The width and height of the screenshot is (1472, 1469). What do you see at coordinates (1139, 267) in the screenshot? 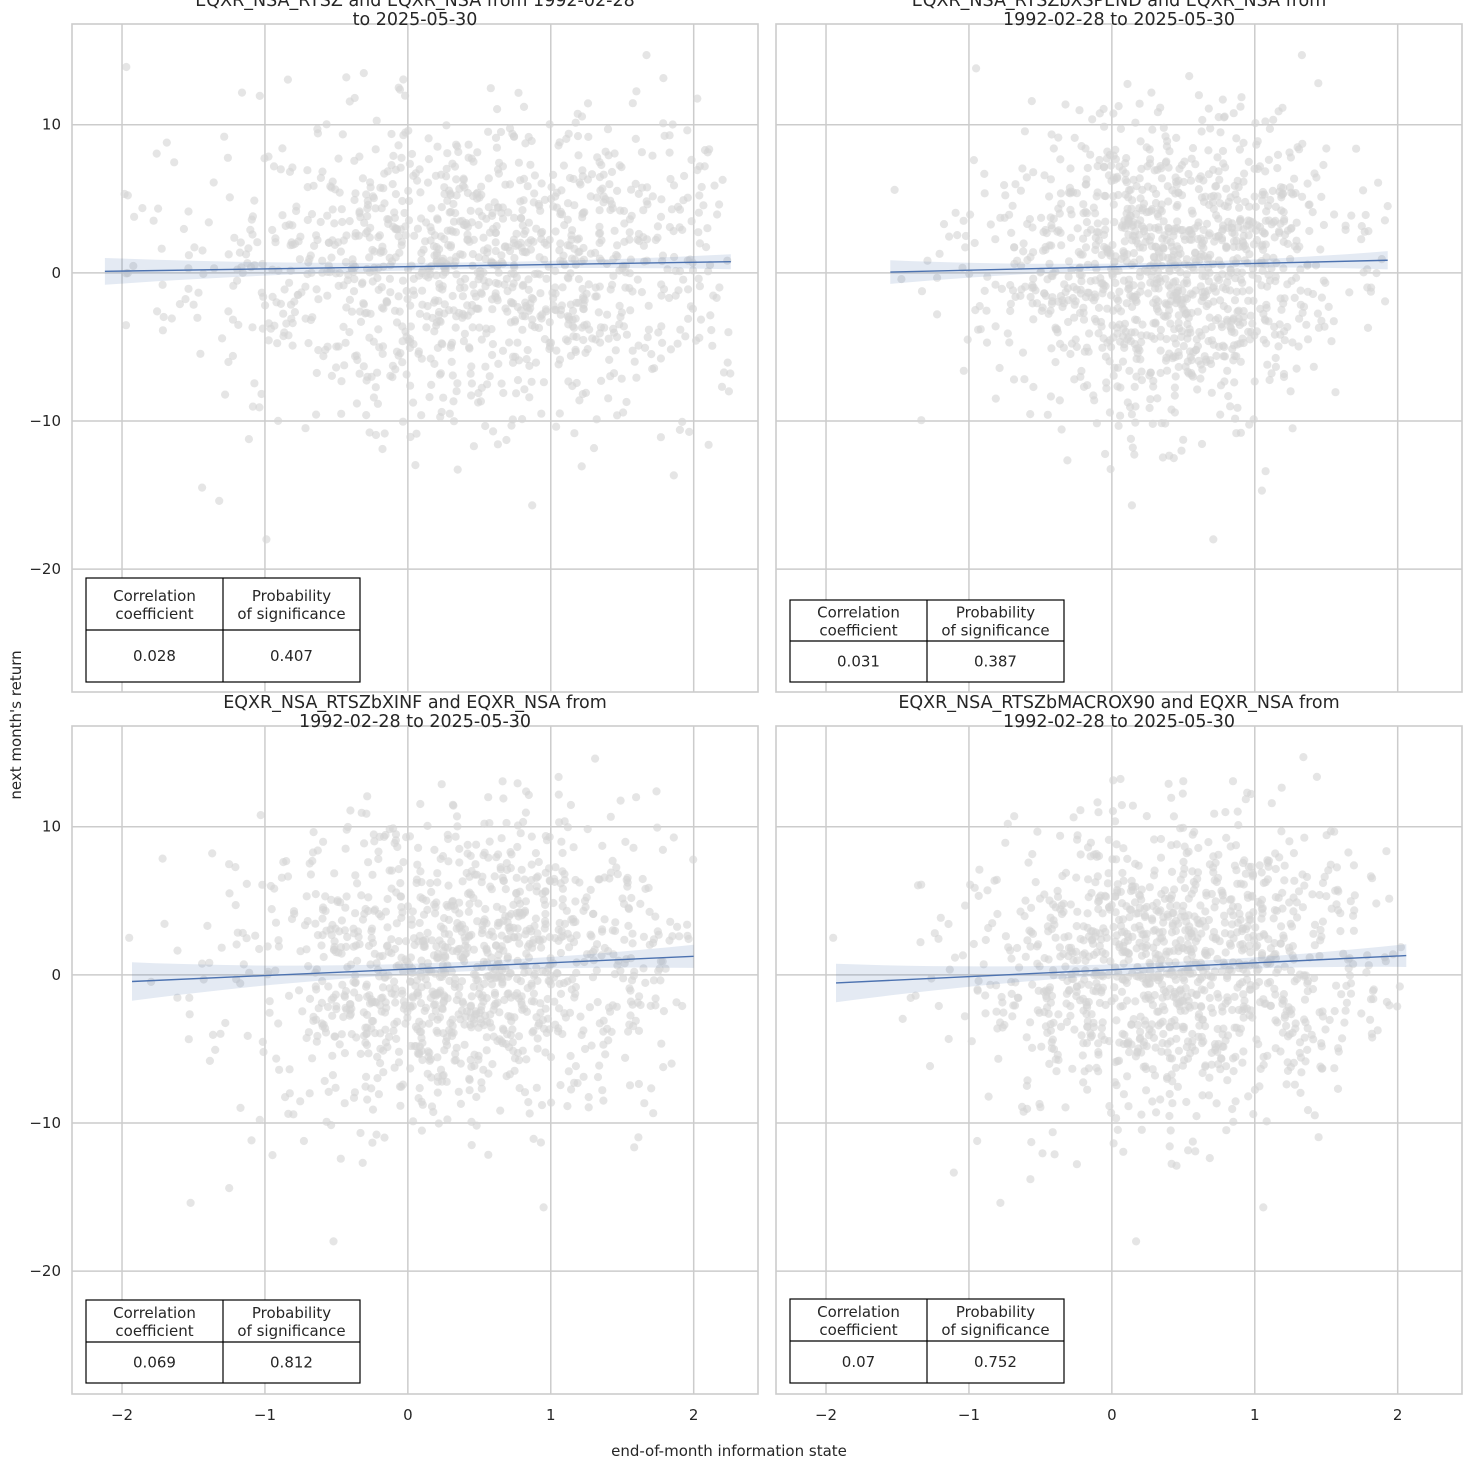
I see `confidence-band` at bounding box center [1139, 267].